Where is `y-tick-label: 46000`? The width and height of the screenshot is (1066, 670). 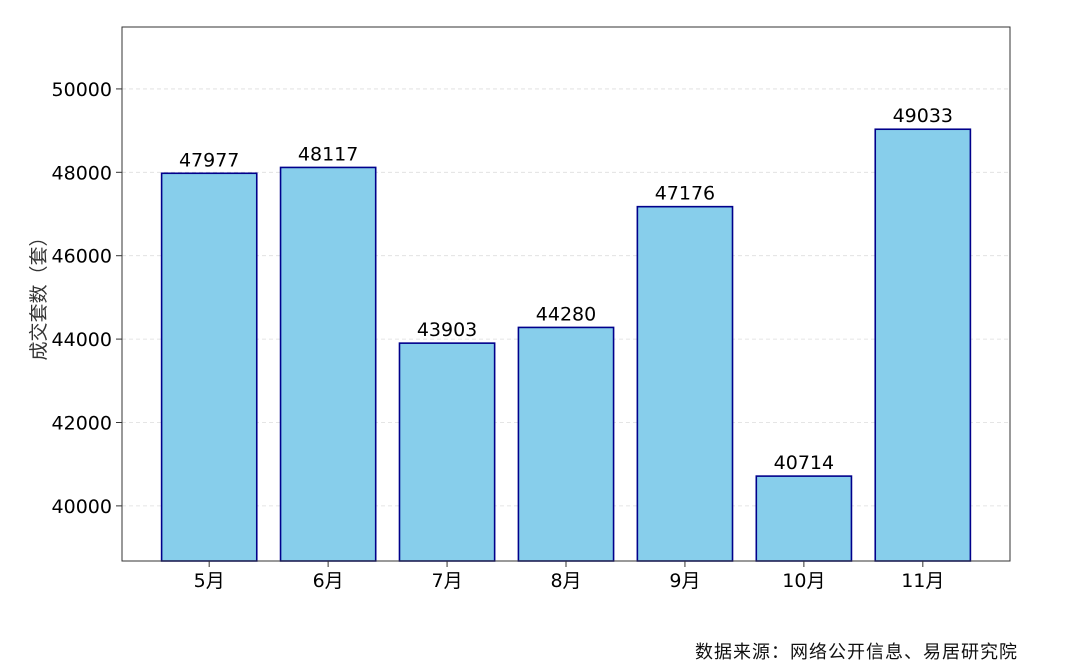
y-tick-label: 46000 is located at coordinates (82, 257).